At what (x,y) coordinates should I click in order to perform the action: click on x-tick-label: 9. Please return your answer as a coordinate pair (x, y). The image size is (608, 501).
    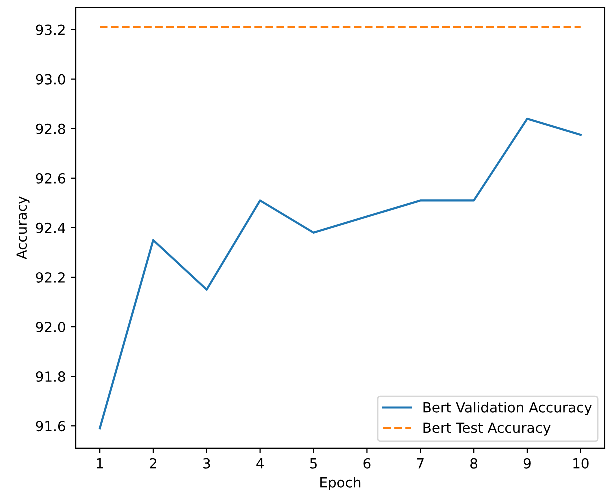
    Looking at the image, I should click on (527, 463).